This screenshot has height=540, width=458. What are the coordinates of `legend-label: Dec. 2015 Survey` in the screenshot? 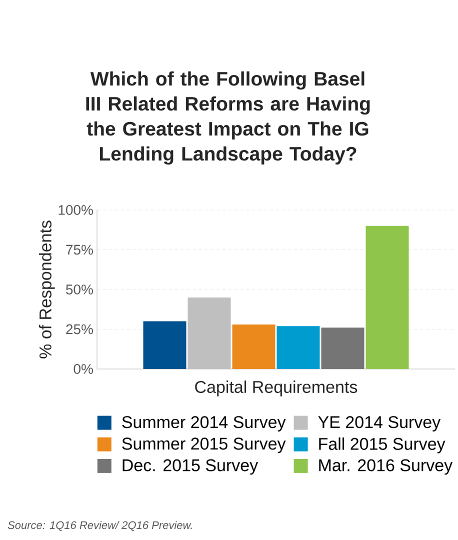 It's located at (190, 467).